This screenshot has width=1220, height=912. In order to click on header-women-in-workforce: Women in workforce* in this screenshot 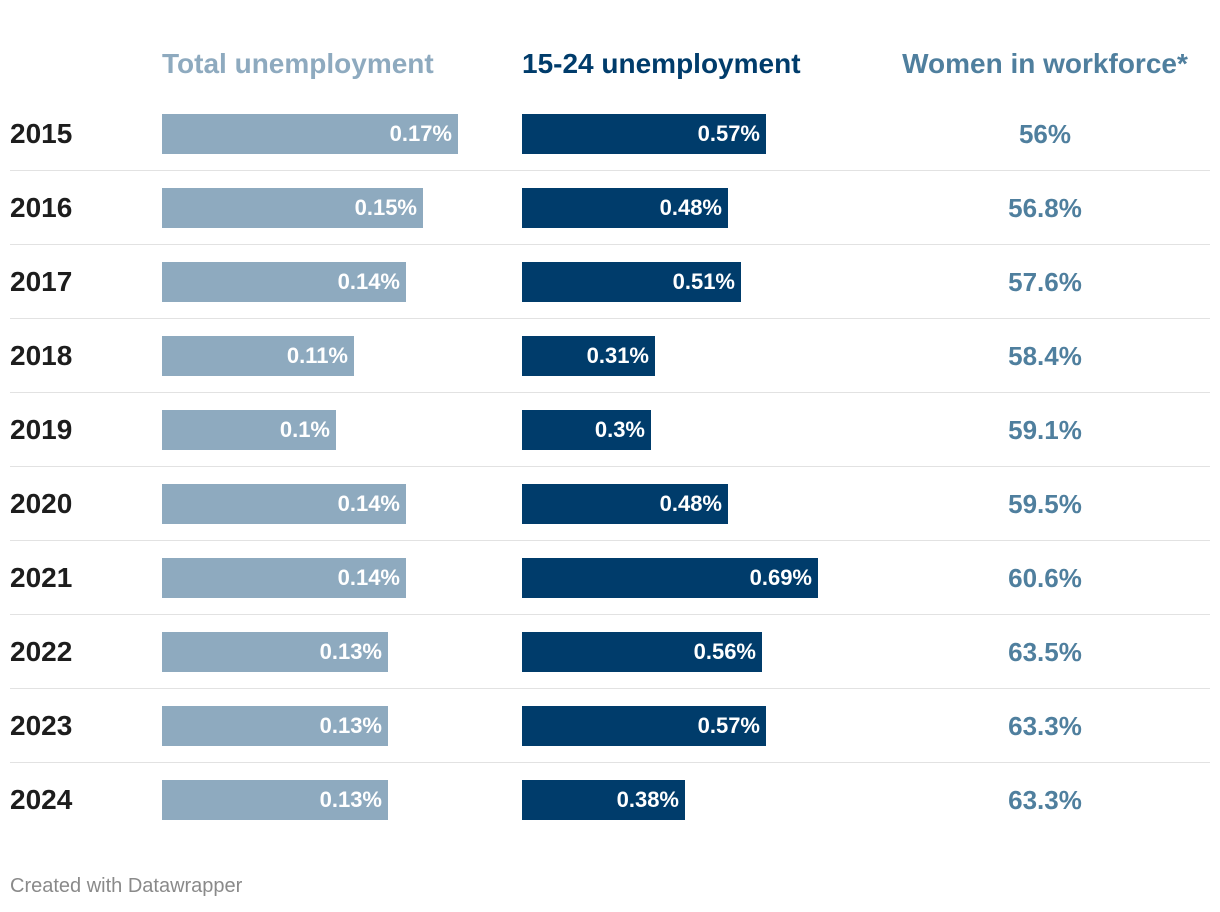, I will do `click(1045, 63)`.